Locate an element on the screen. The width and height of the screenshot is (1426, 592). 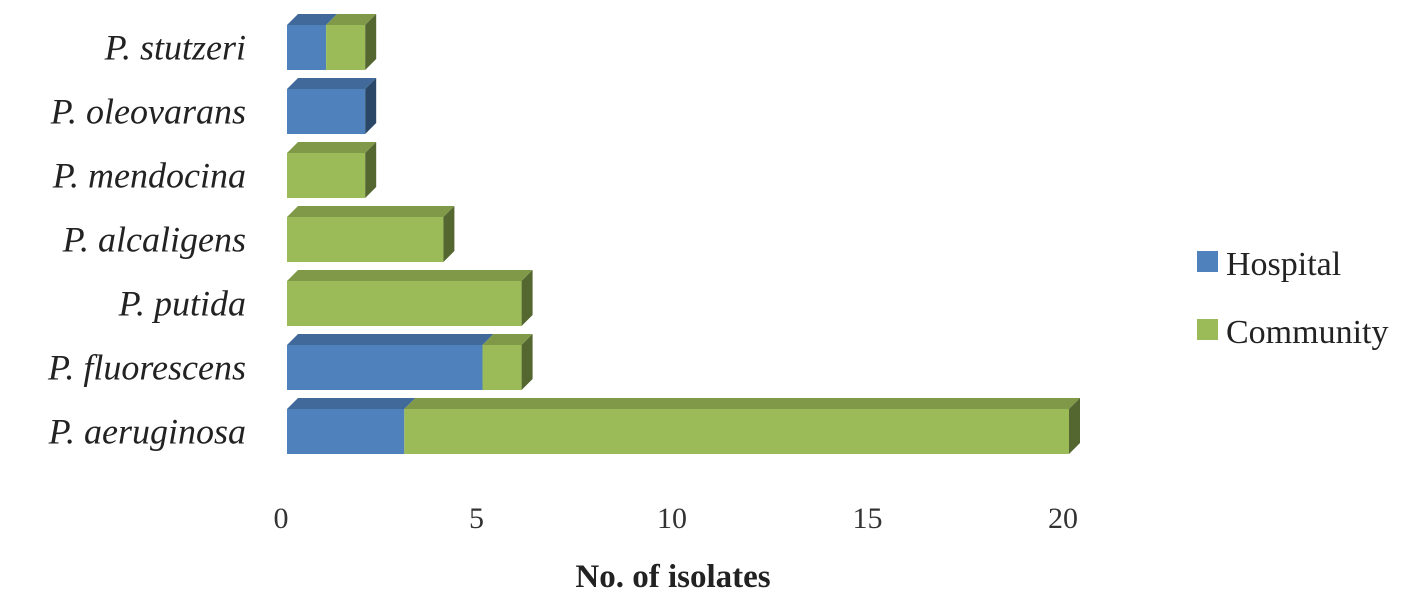
legend-swatch-hospital is located at coordinates (1207, 261).